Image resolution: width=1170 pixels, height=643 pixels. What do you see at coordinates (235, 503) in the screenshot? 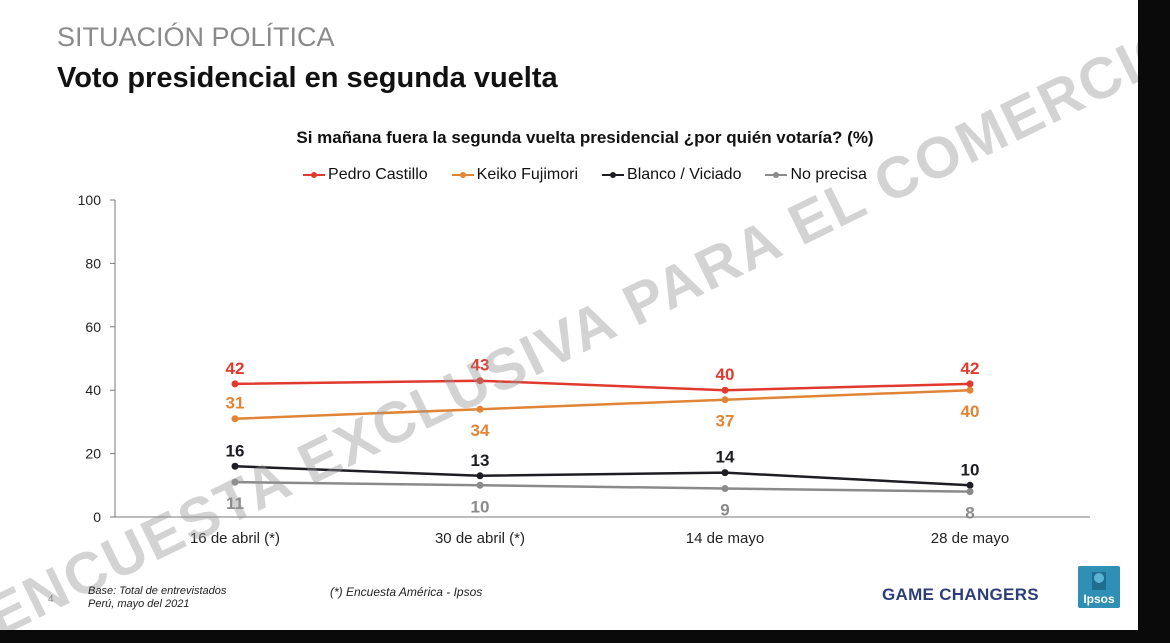
I see `data-label: 11` at bounding box center [235, 503].